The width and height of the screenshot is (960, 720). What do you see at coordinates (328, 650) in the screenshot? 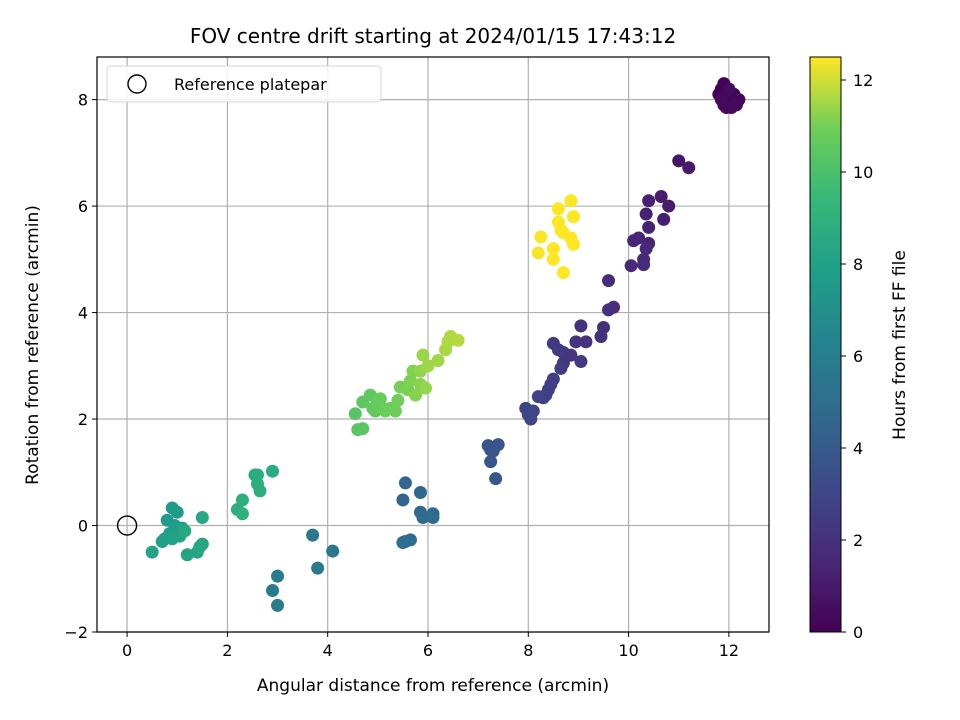
I see `x-tick-label: 4` at bounding box center [328, 650].